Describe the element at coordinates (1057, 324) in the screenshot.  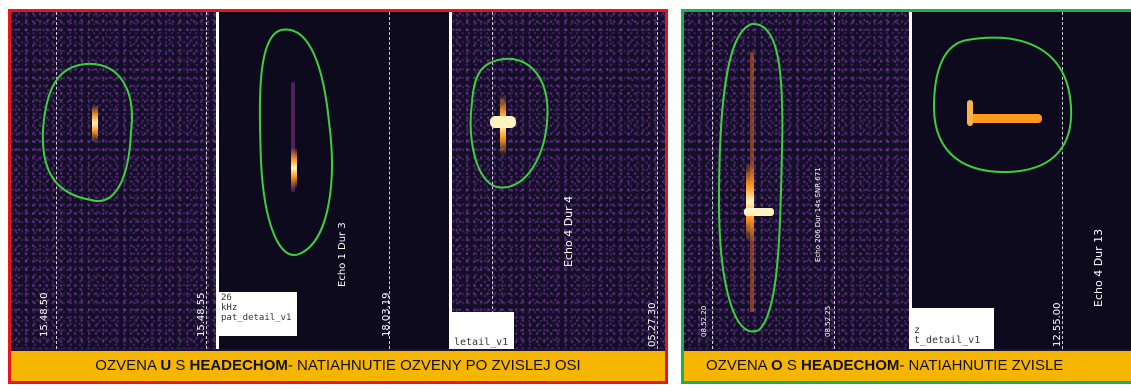
I see `timestamp-label: 12.55.00` at that location.